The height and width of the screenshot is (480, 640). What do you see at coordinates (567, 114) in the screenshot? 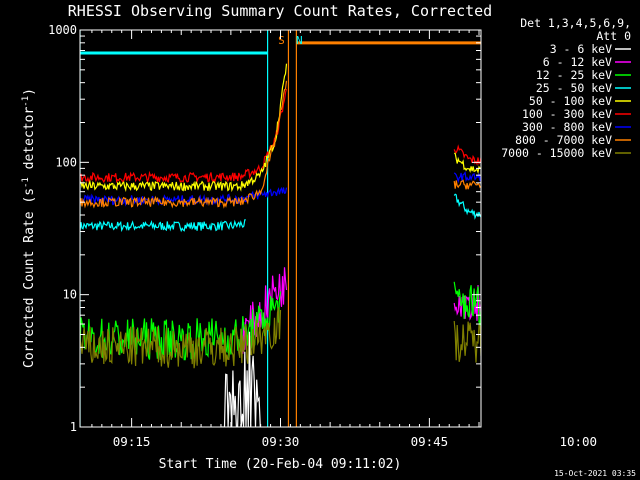
I see `legend-label-5: 100 - 300 keV` at bounding box center [567, 114].